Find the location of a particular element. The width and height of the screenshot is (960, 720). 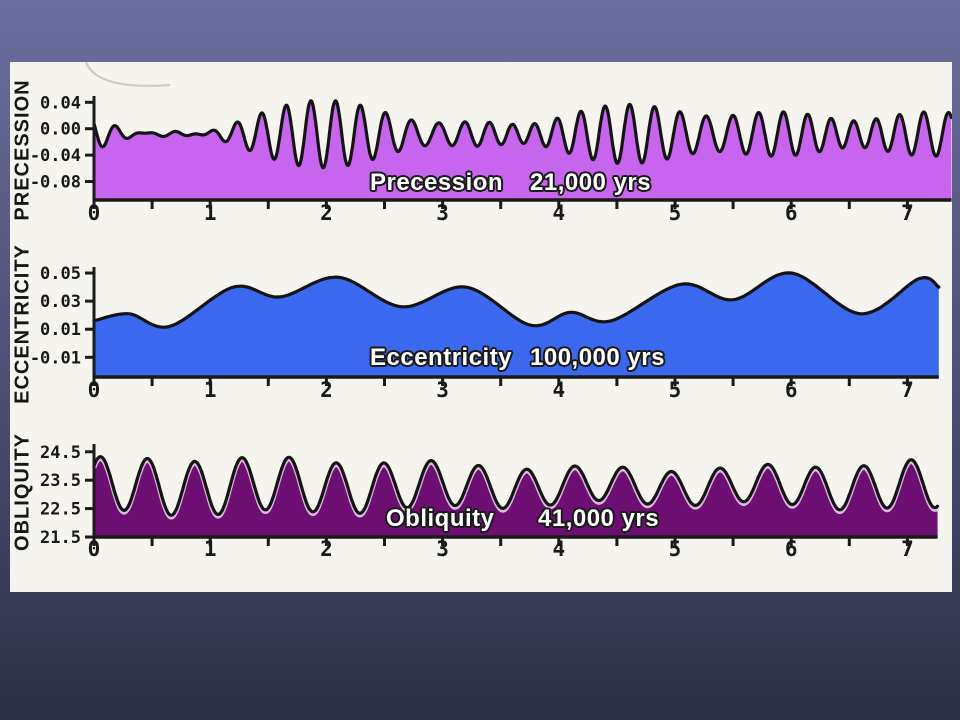

precession-x-tick-label: 4 is located at coordinates (558, 213).